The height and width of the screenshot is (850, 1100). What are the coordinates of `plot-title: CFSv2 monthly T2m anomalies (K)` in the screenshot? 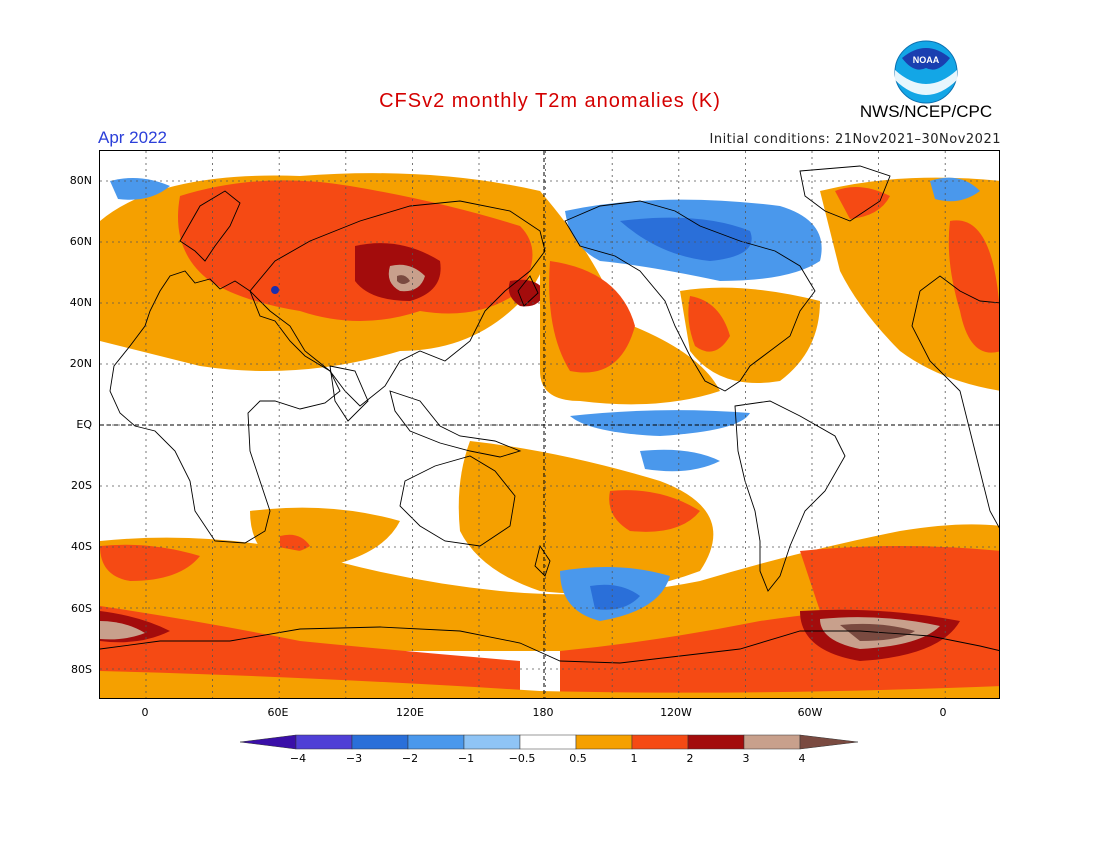 It's located at (550, 101).